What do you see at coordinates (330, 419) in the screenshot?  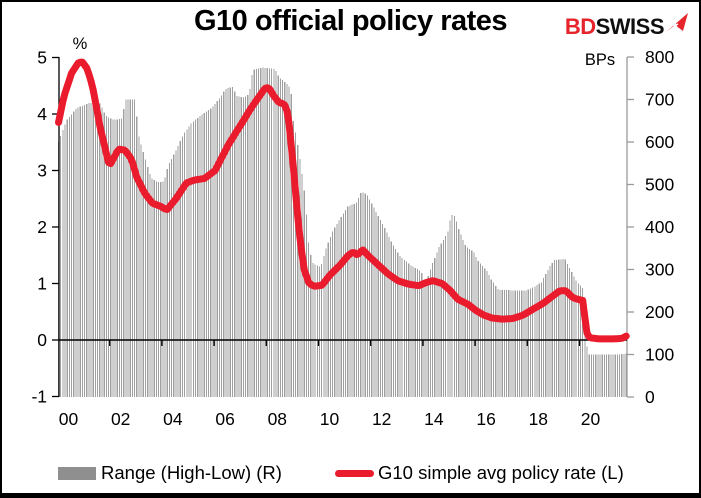 I see `svg-text: 10` at bounding box center [330, 419].